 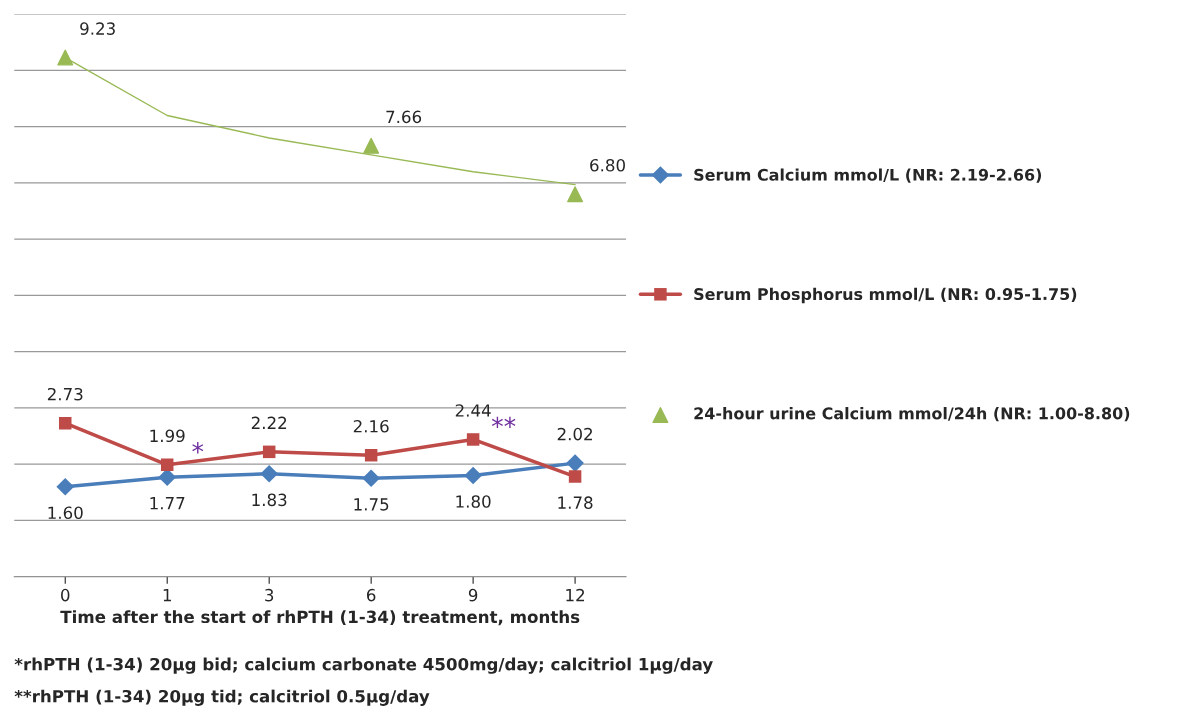 What do you see at coordinates (371, 426) in the screenshot?
I see `data-label: 2.16` at bounding box center [371, 426].